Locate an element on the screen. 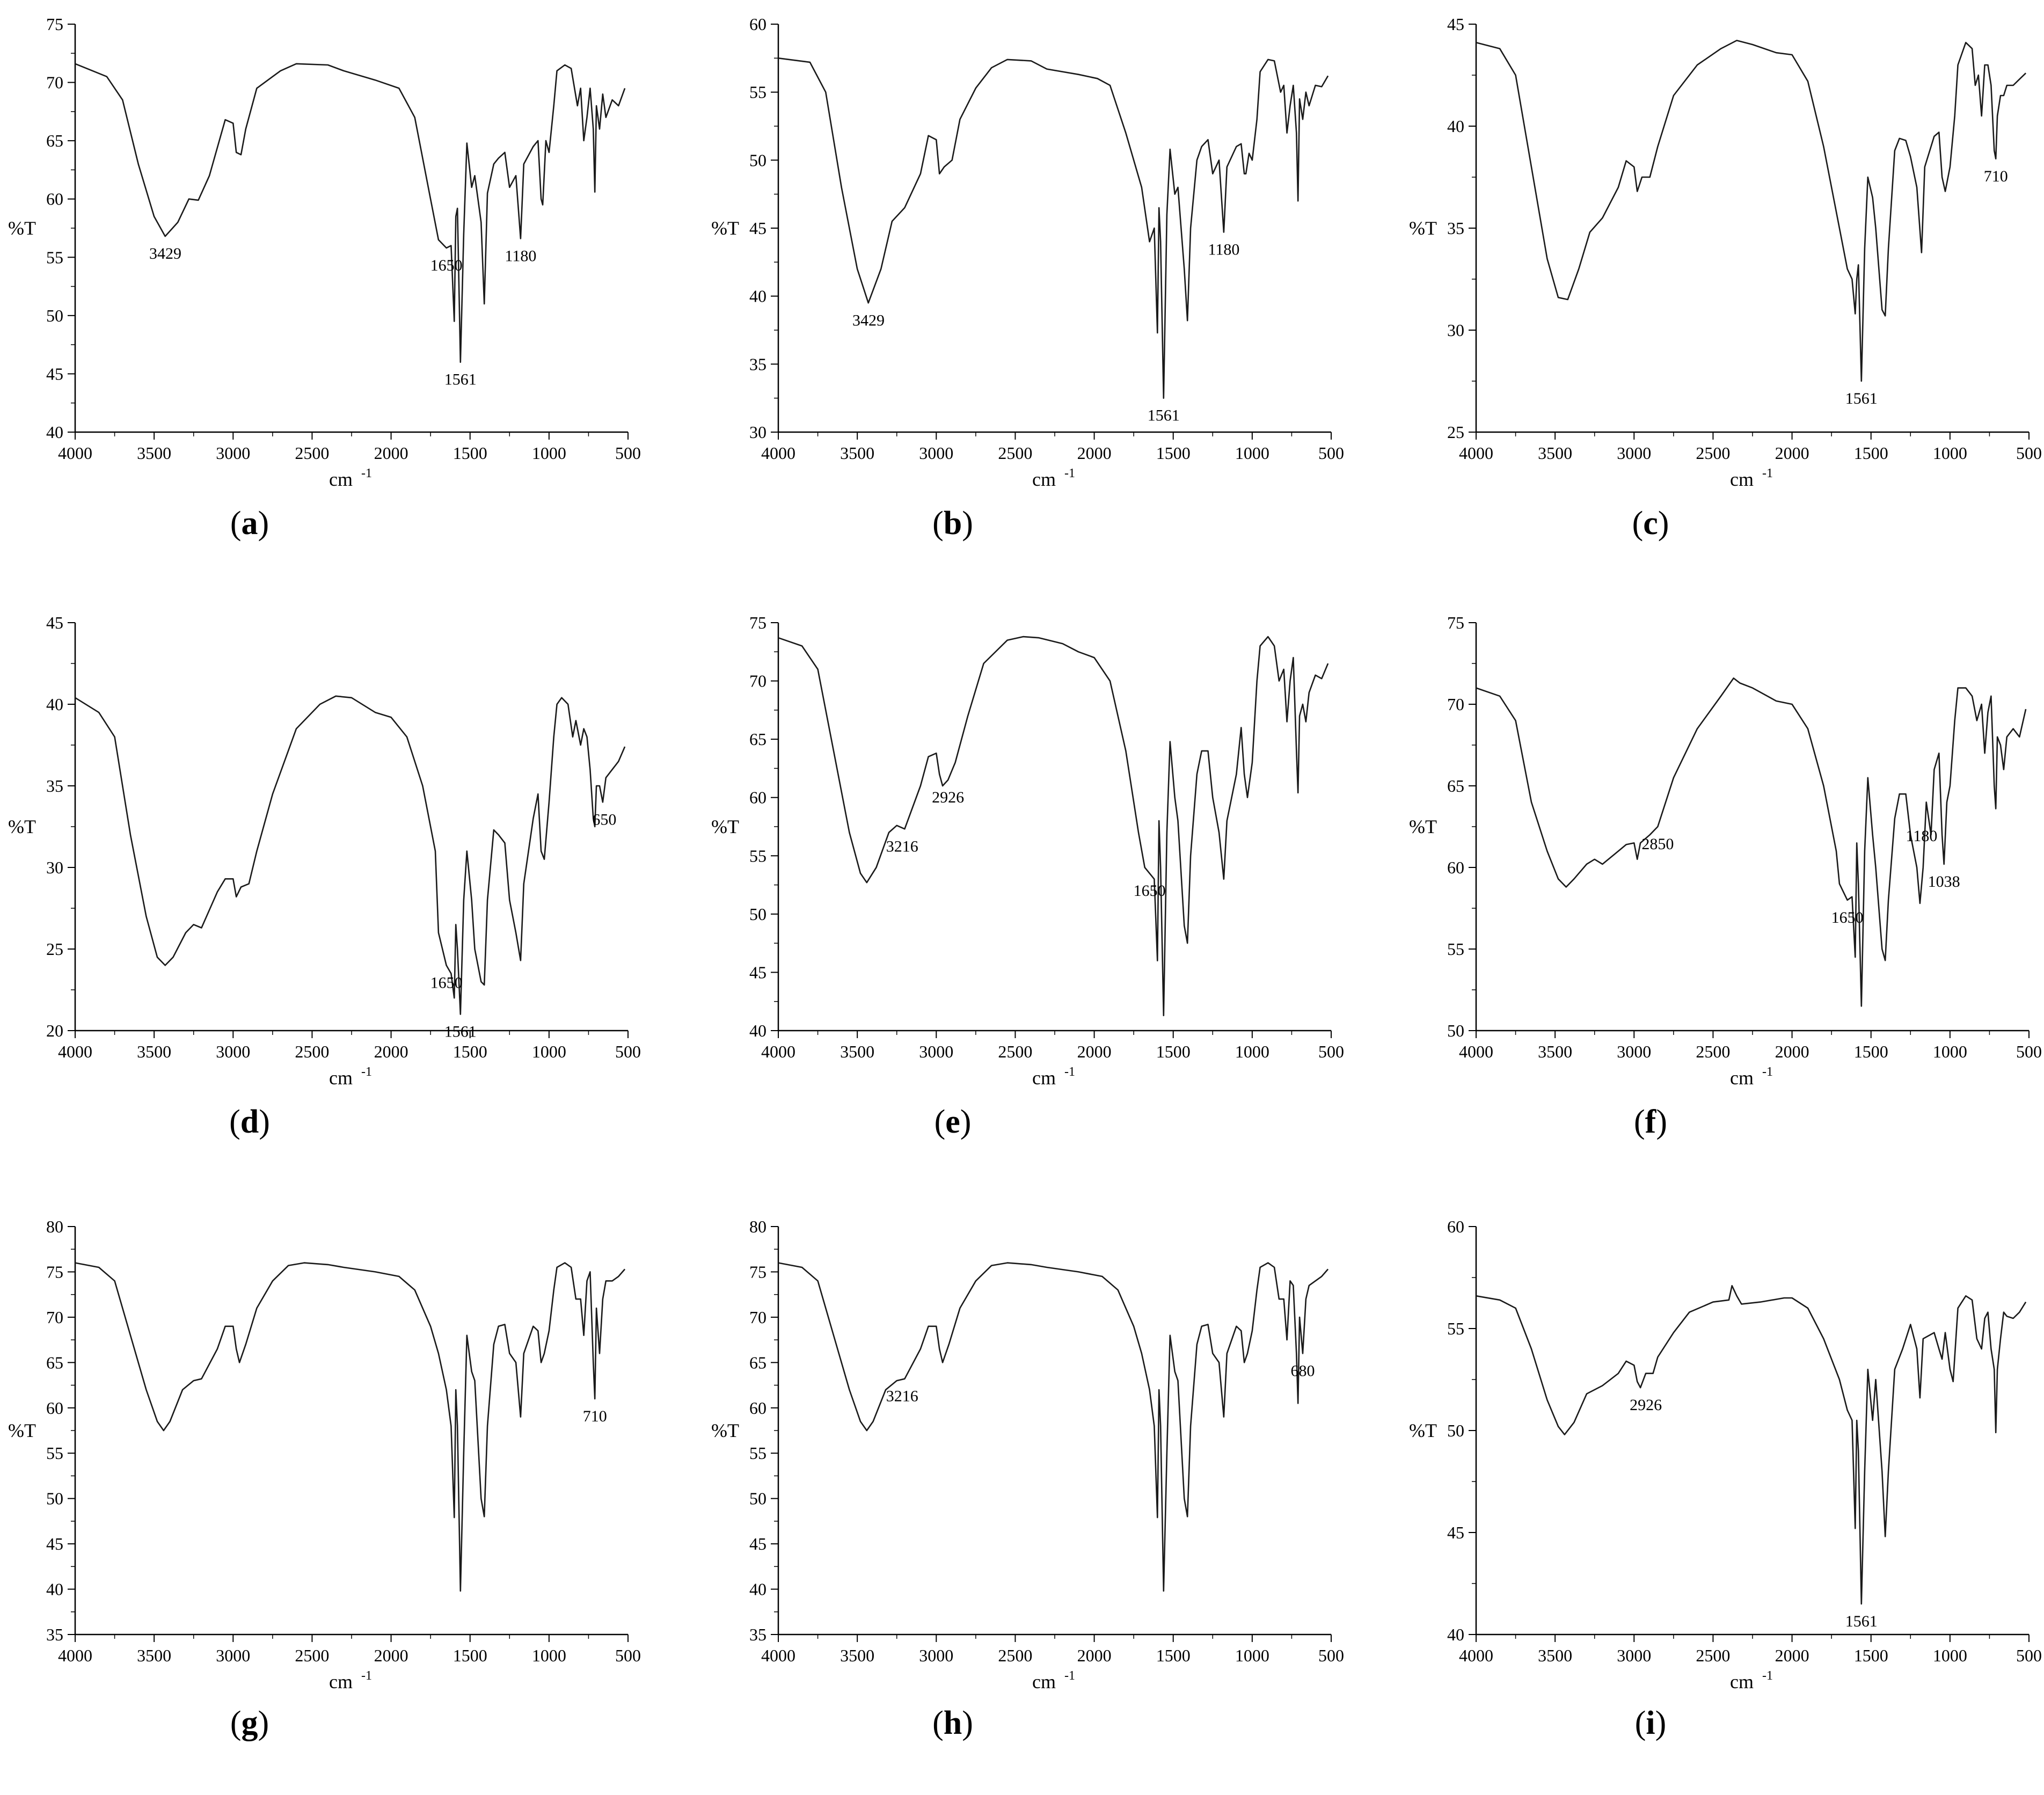 Image resolution: width=2044 pixels, height=1795 pixels. y-tick-label: 20 is located at coordinates (54, 1030).